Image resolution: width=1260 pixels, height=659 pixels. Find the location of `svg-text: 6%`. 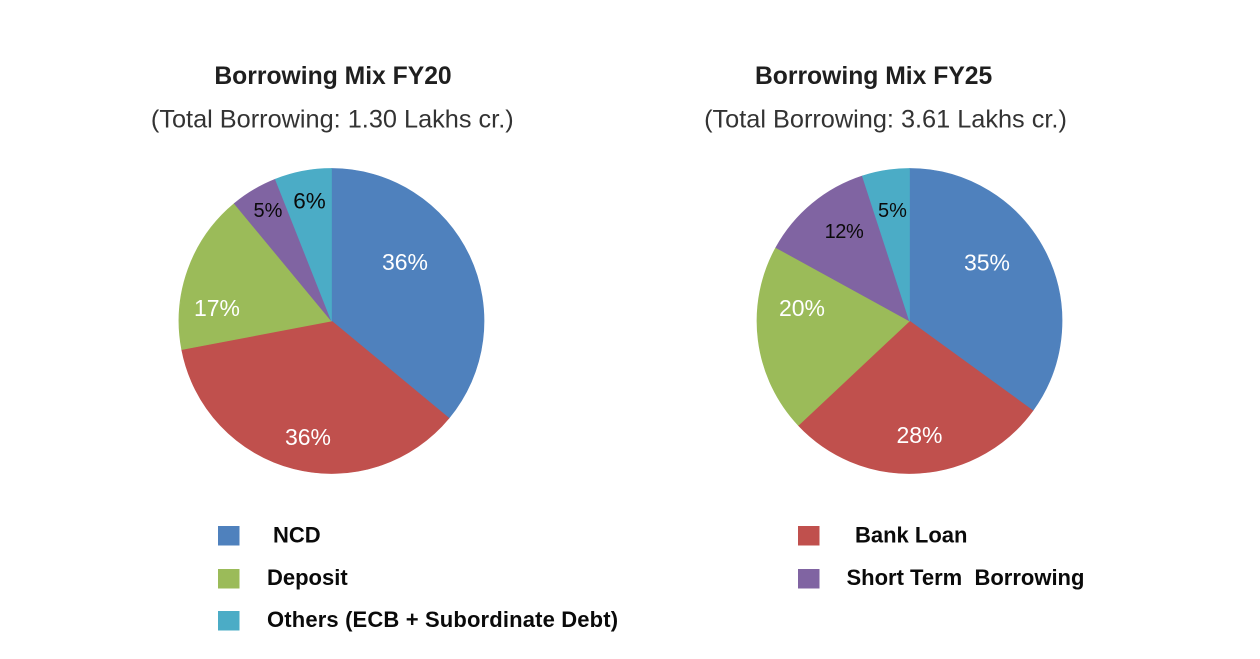

svg-text: 6% is located at coordinates (309, 201).